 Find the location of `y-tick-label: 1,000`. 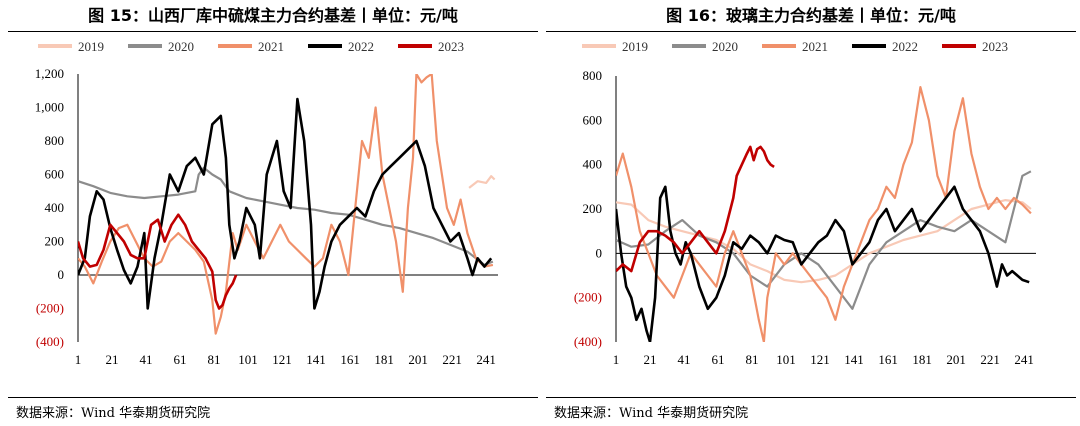

y-tick-label: 1,000 is located at coordinates (49, 107).